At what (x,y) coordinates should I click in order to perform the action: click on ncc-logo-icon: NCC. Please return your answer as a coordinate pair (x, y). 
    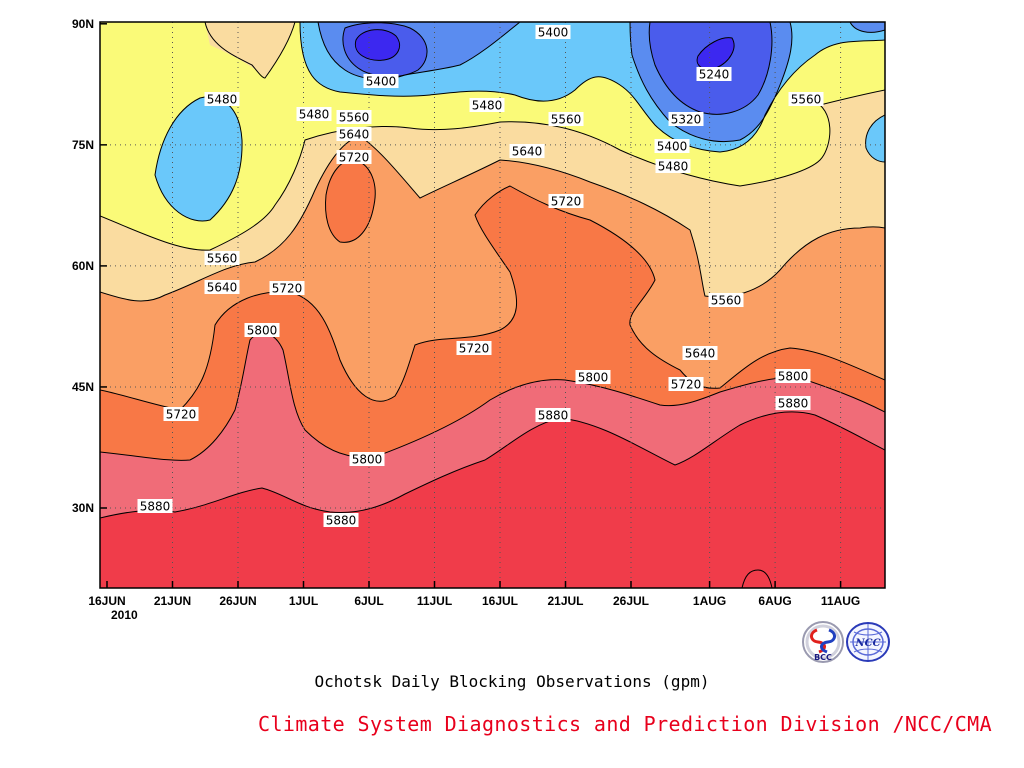
    Looking at the image, I should click on (868, 642).